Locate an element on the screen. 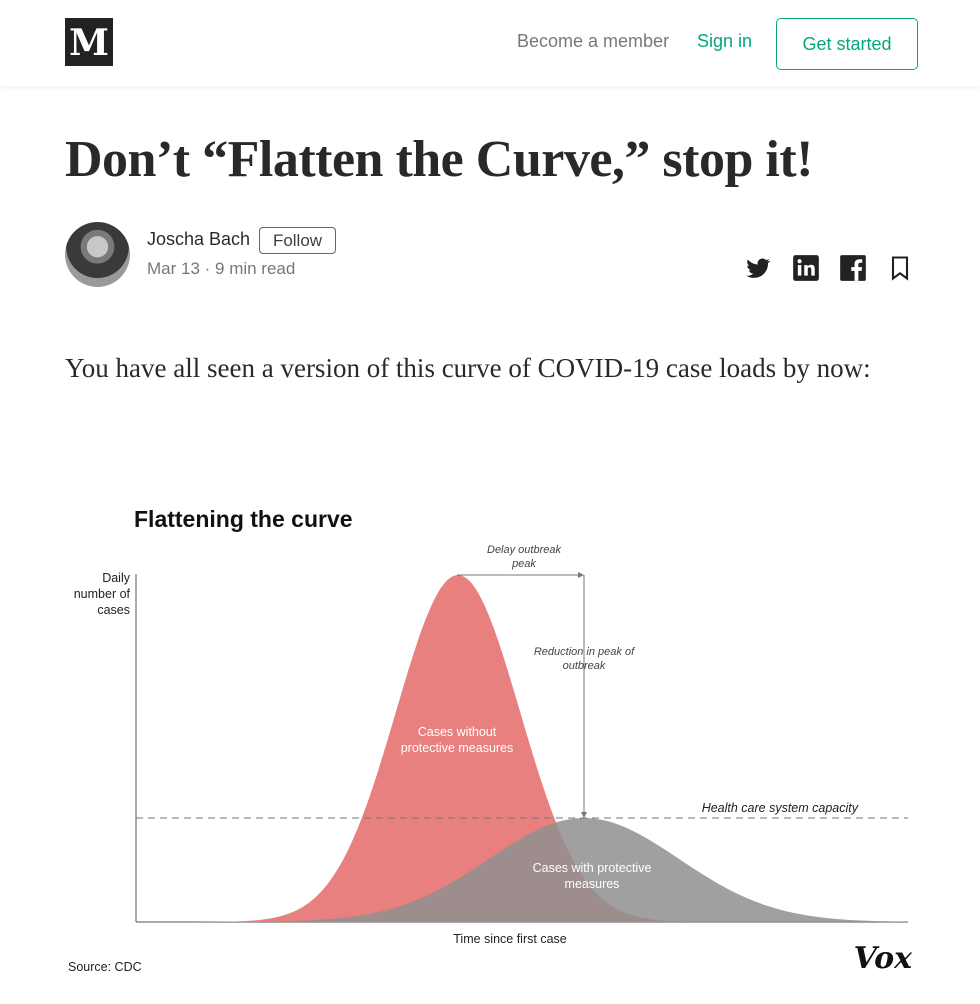  author-name: Joscha Bach is located at coordinates (199, 239).